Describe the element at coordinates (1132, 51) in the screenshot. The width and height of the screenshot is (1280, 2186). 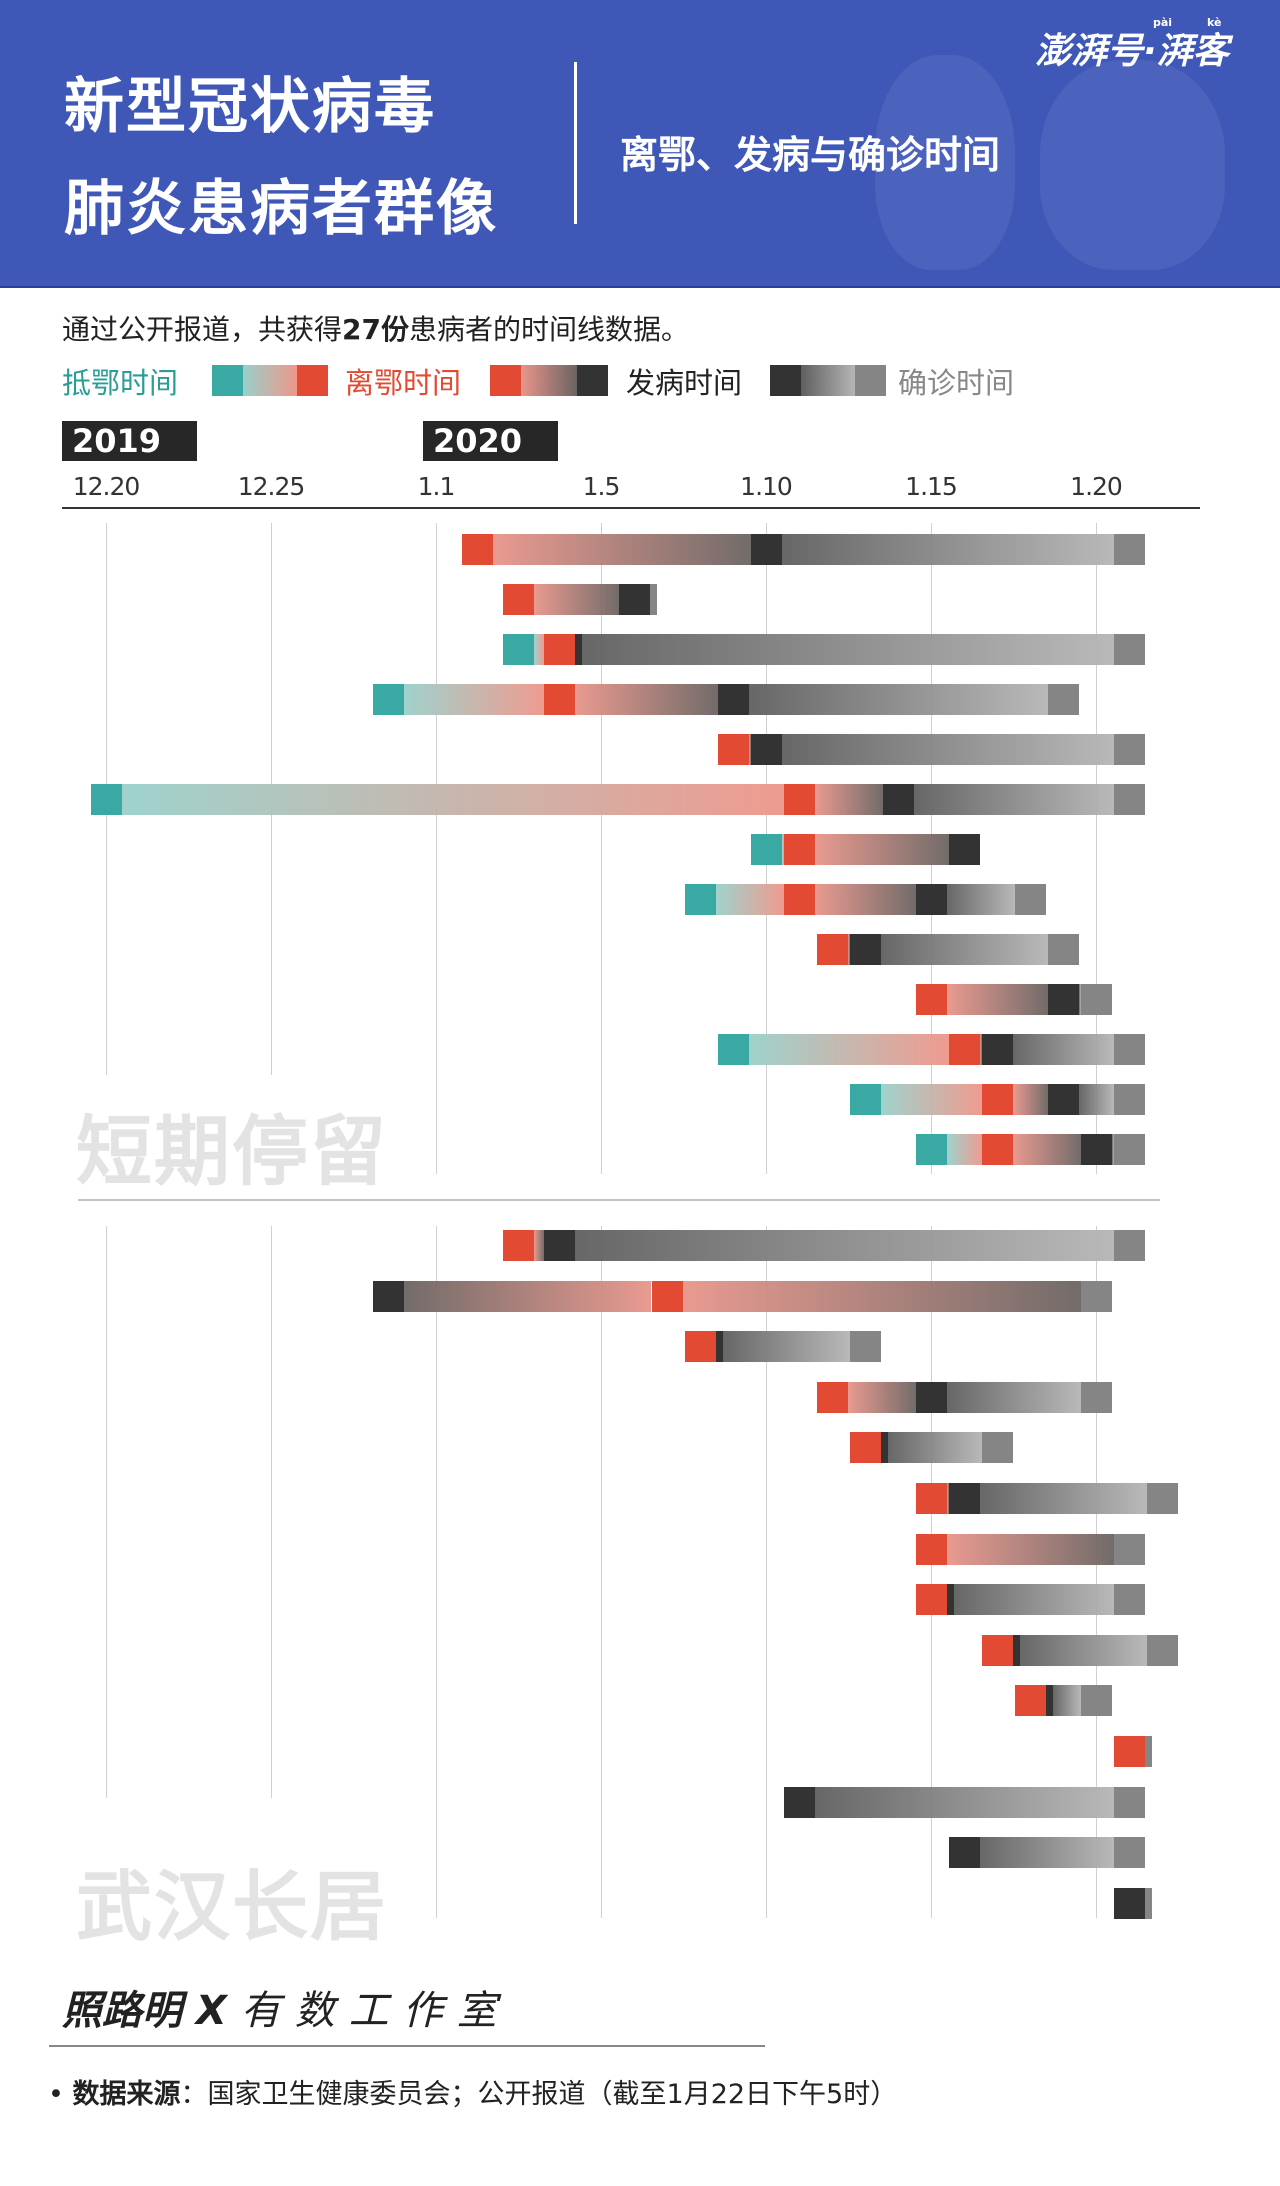
I see `logo-text: 澎湃号·湃客` at that location.